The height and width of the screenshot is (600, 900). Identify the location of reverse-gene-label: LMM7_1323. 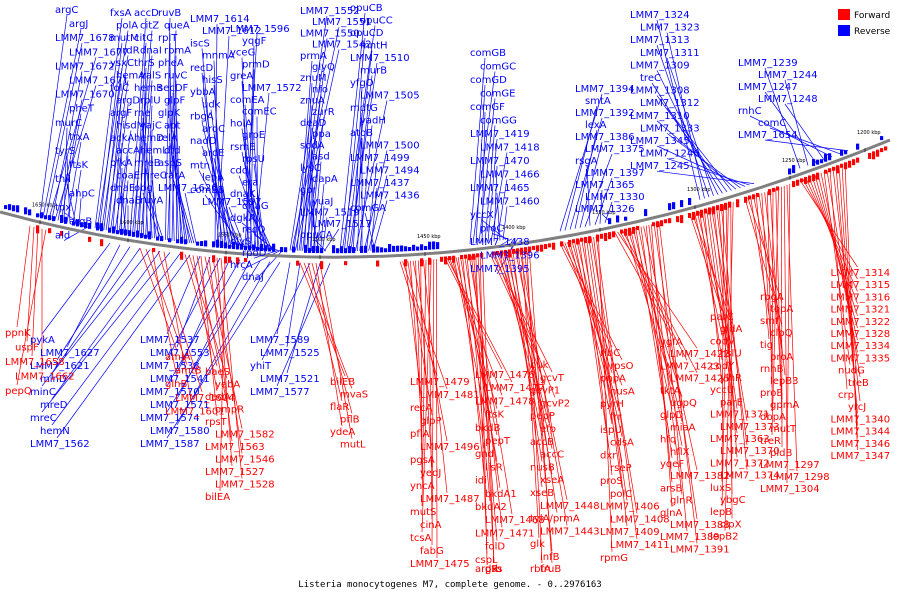
(670, 28).